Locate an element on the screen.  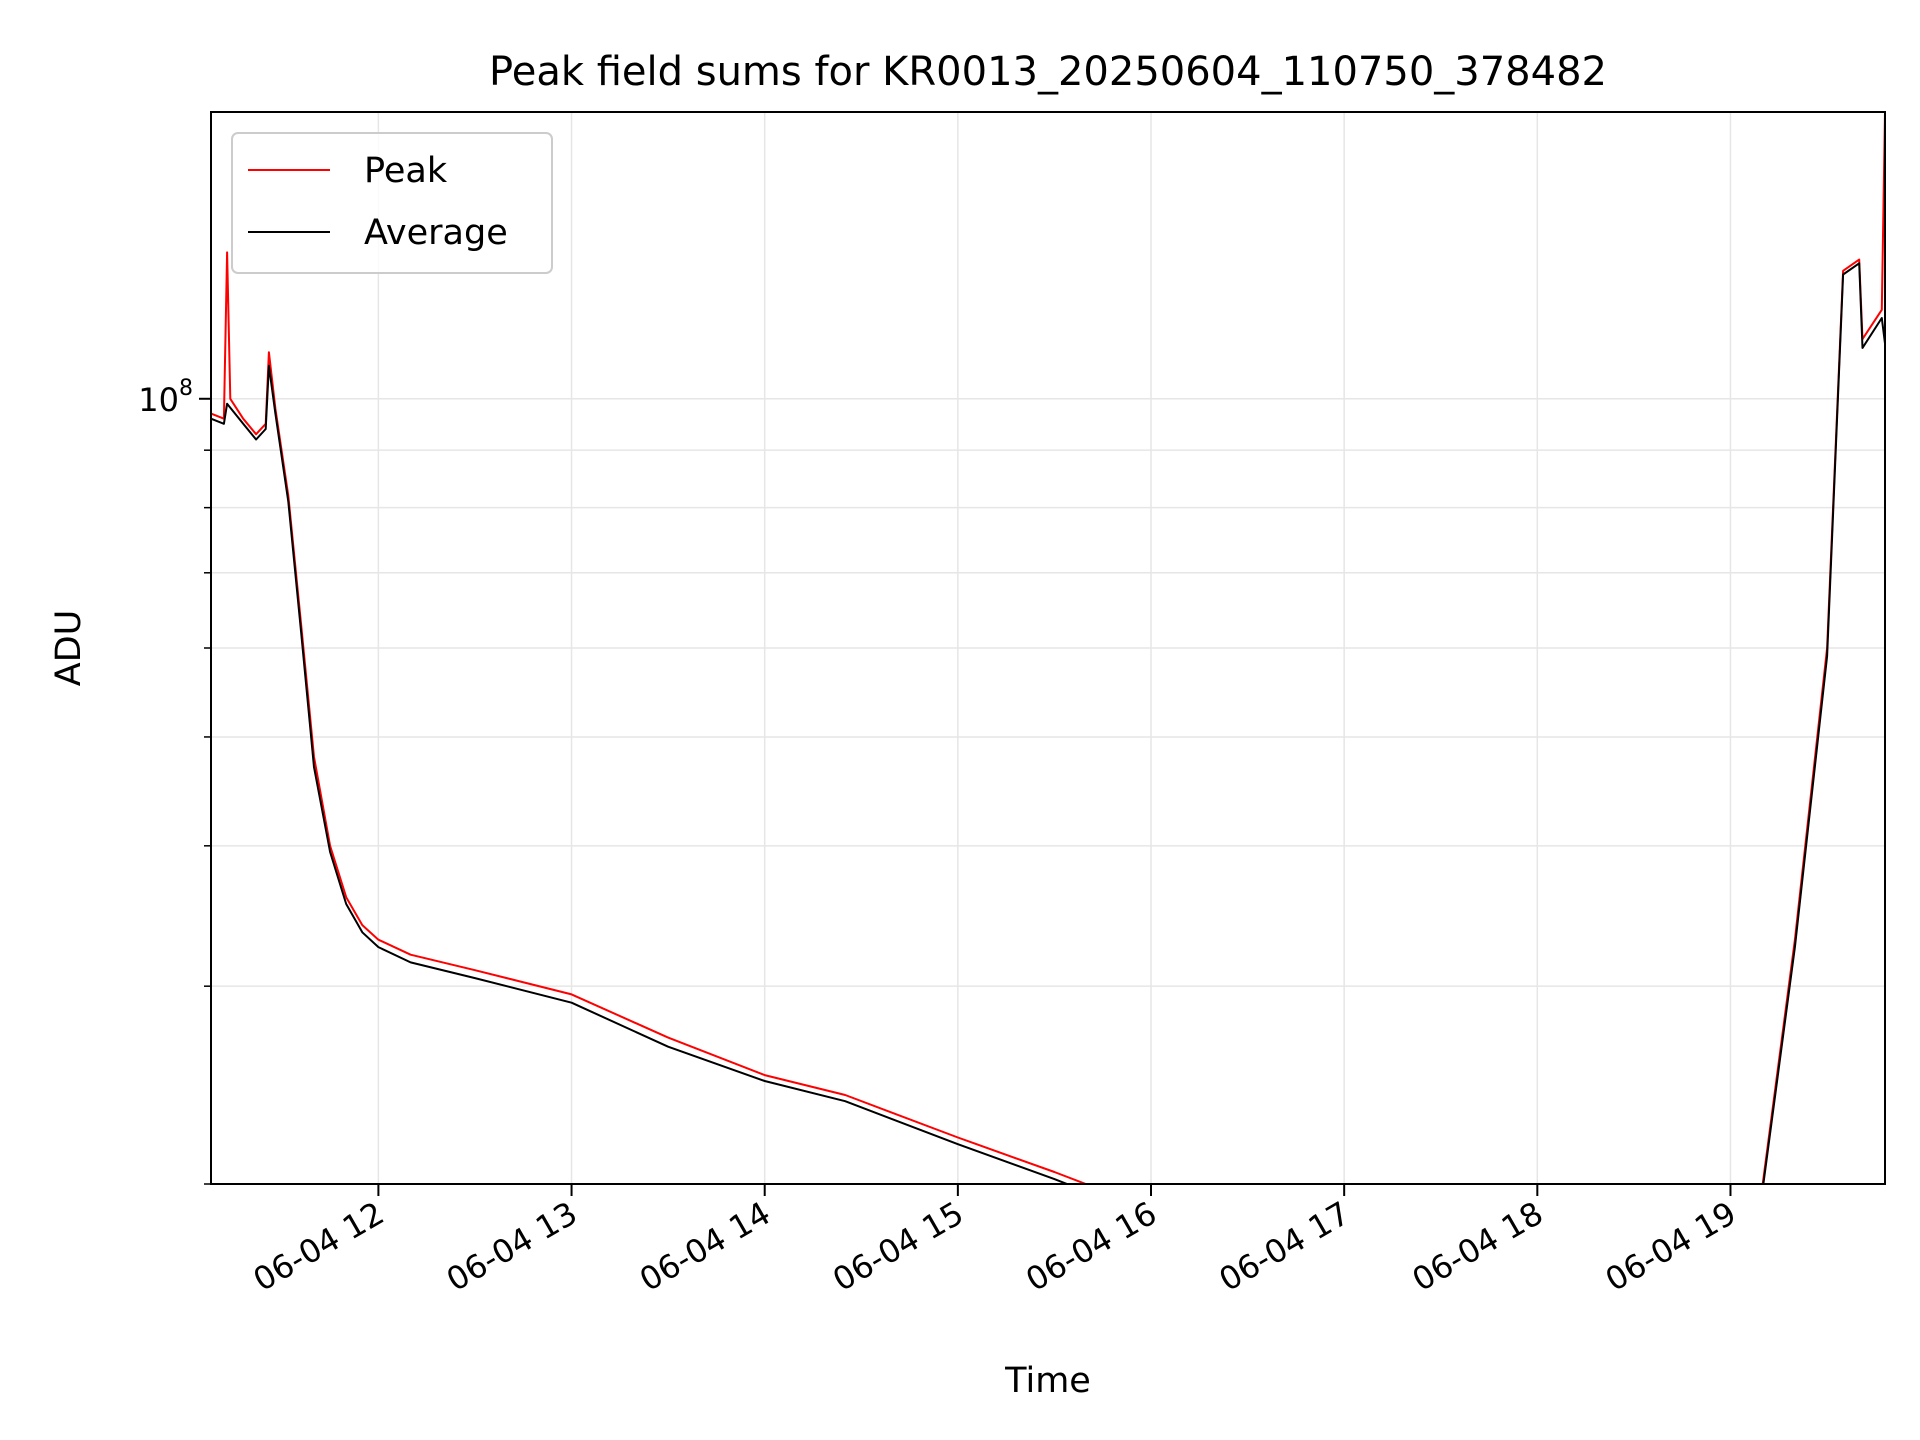
y-tick-label-base: 10 is located at coordinates (158, 400).